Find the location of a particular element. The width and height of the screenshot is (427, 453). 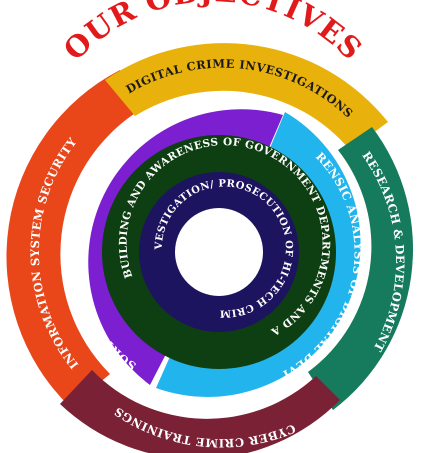

center-hole is located at coordinates (219, 252).